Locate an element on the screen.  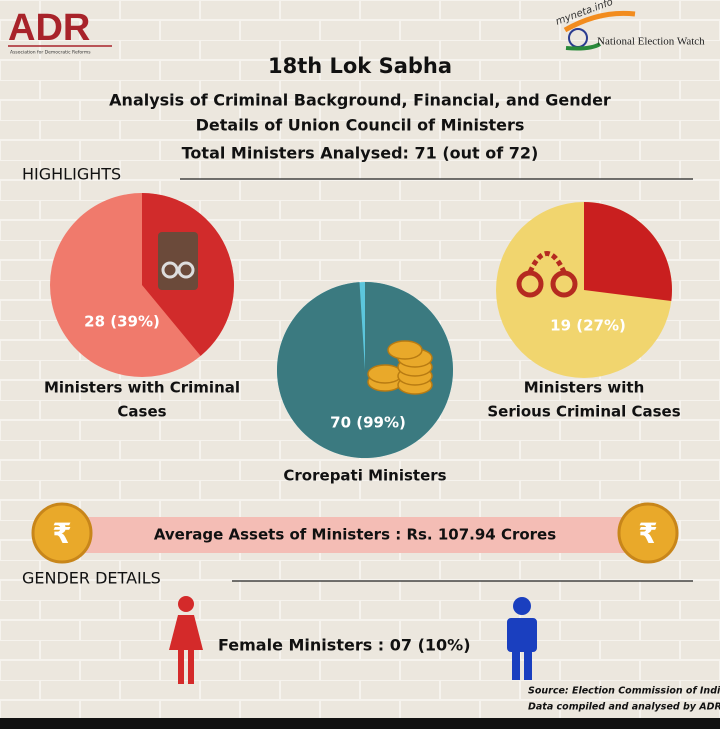
source: Data compiled and analysed by ADR is located at coordinates (624, 707).